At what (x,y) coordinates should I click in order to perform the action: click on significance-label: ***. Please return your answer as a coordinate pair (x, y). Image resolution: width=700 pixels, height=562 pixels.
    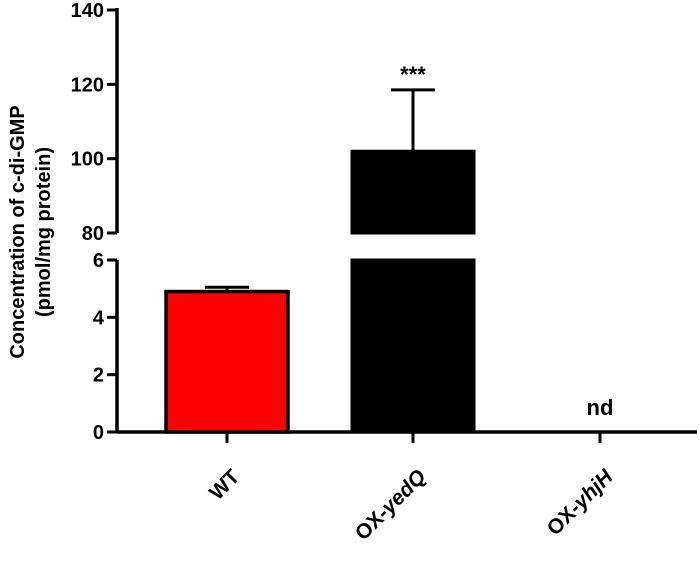
    Looking at the image, I should click on (413, 74).